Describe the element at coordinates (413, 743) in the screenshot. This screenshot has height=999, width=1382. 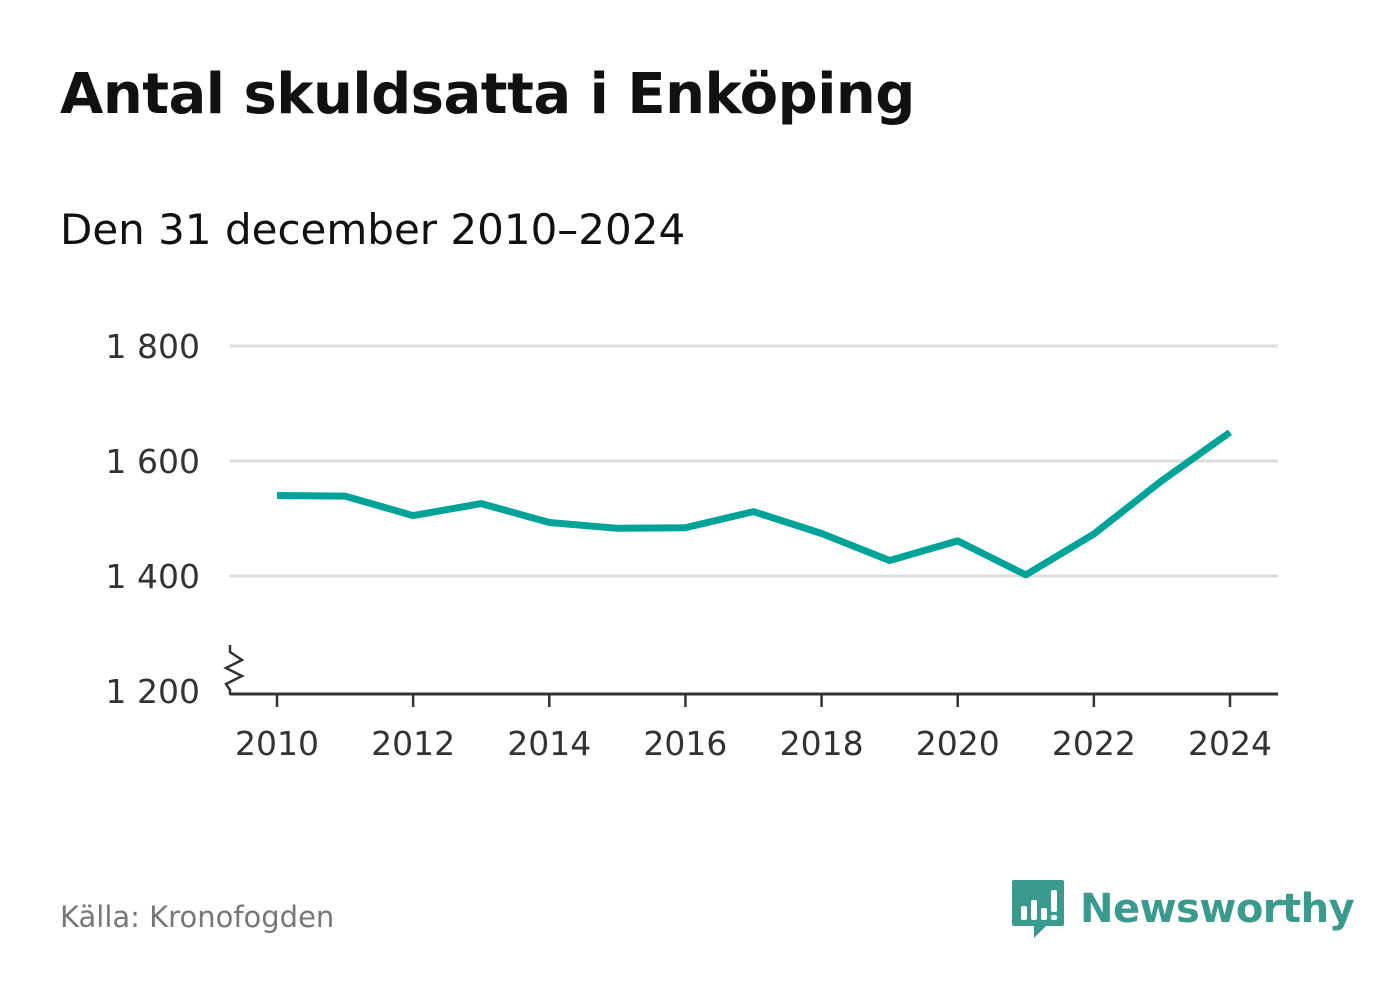
I see `x-tick-label: 2012` at that location.